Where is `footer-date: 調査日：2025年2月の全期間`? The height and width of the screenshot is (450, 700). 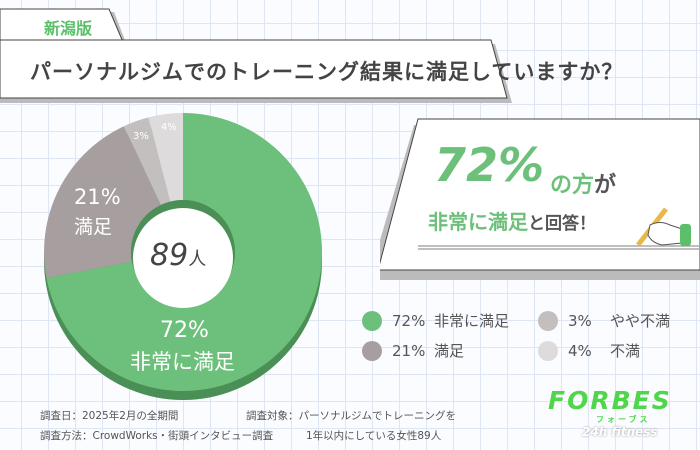 footer-date: 調査日：2025年2月の全期間 is located at coordinates (109, 416).